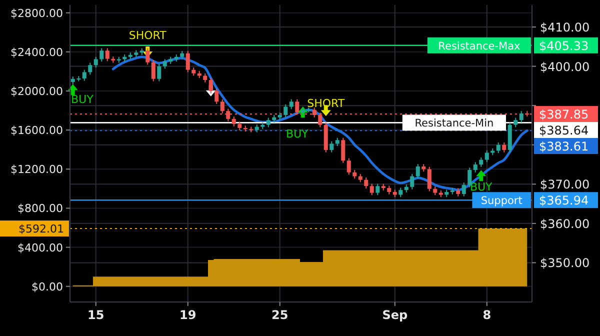  What do you see at coordinates (487, 315) in the screenshot?
I see `x-tick-label: 8` at bounding box center [487, 315].